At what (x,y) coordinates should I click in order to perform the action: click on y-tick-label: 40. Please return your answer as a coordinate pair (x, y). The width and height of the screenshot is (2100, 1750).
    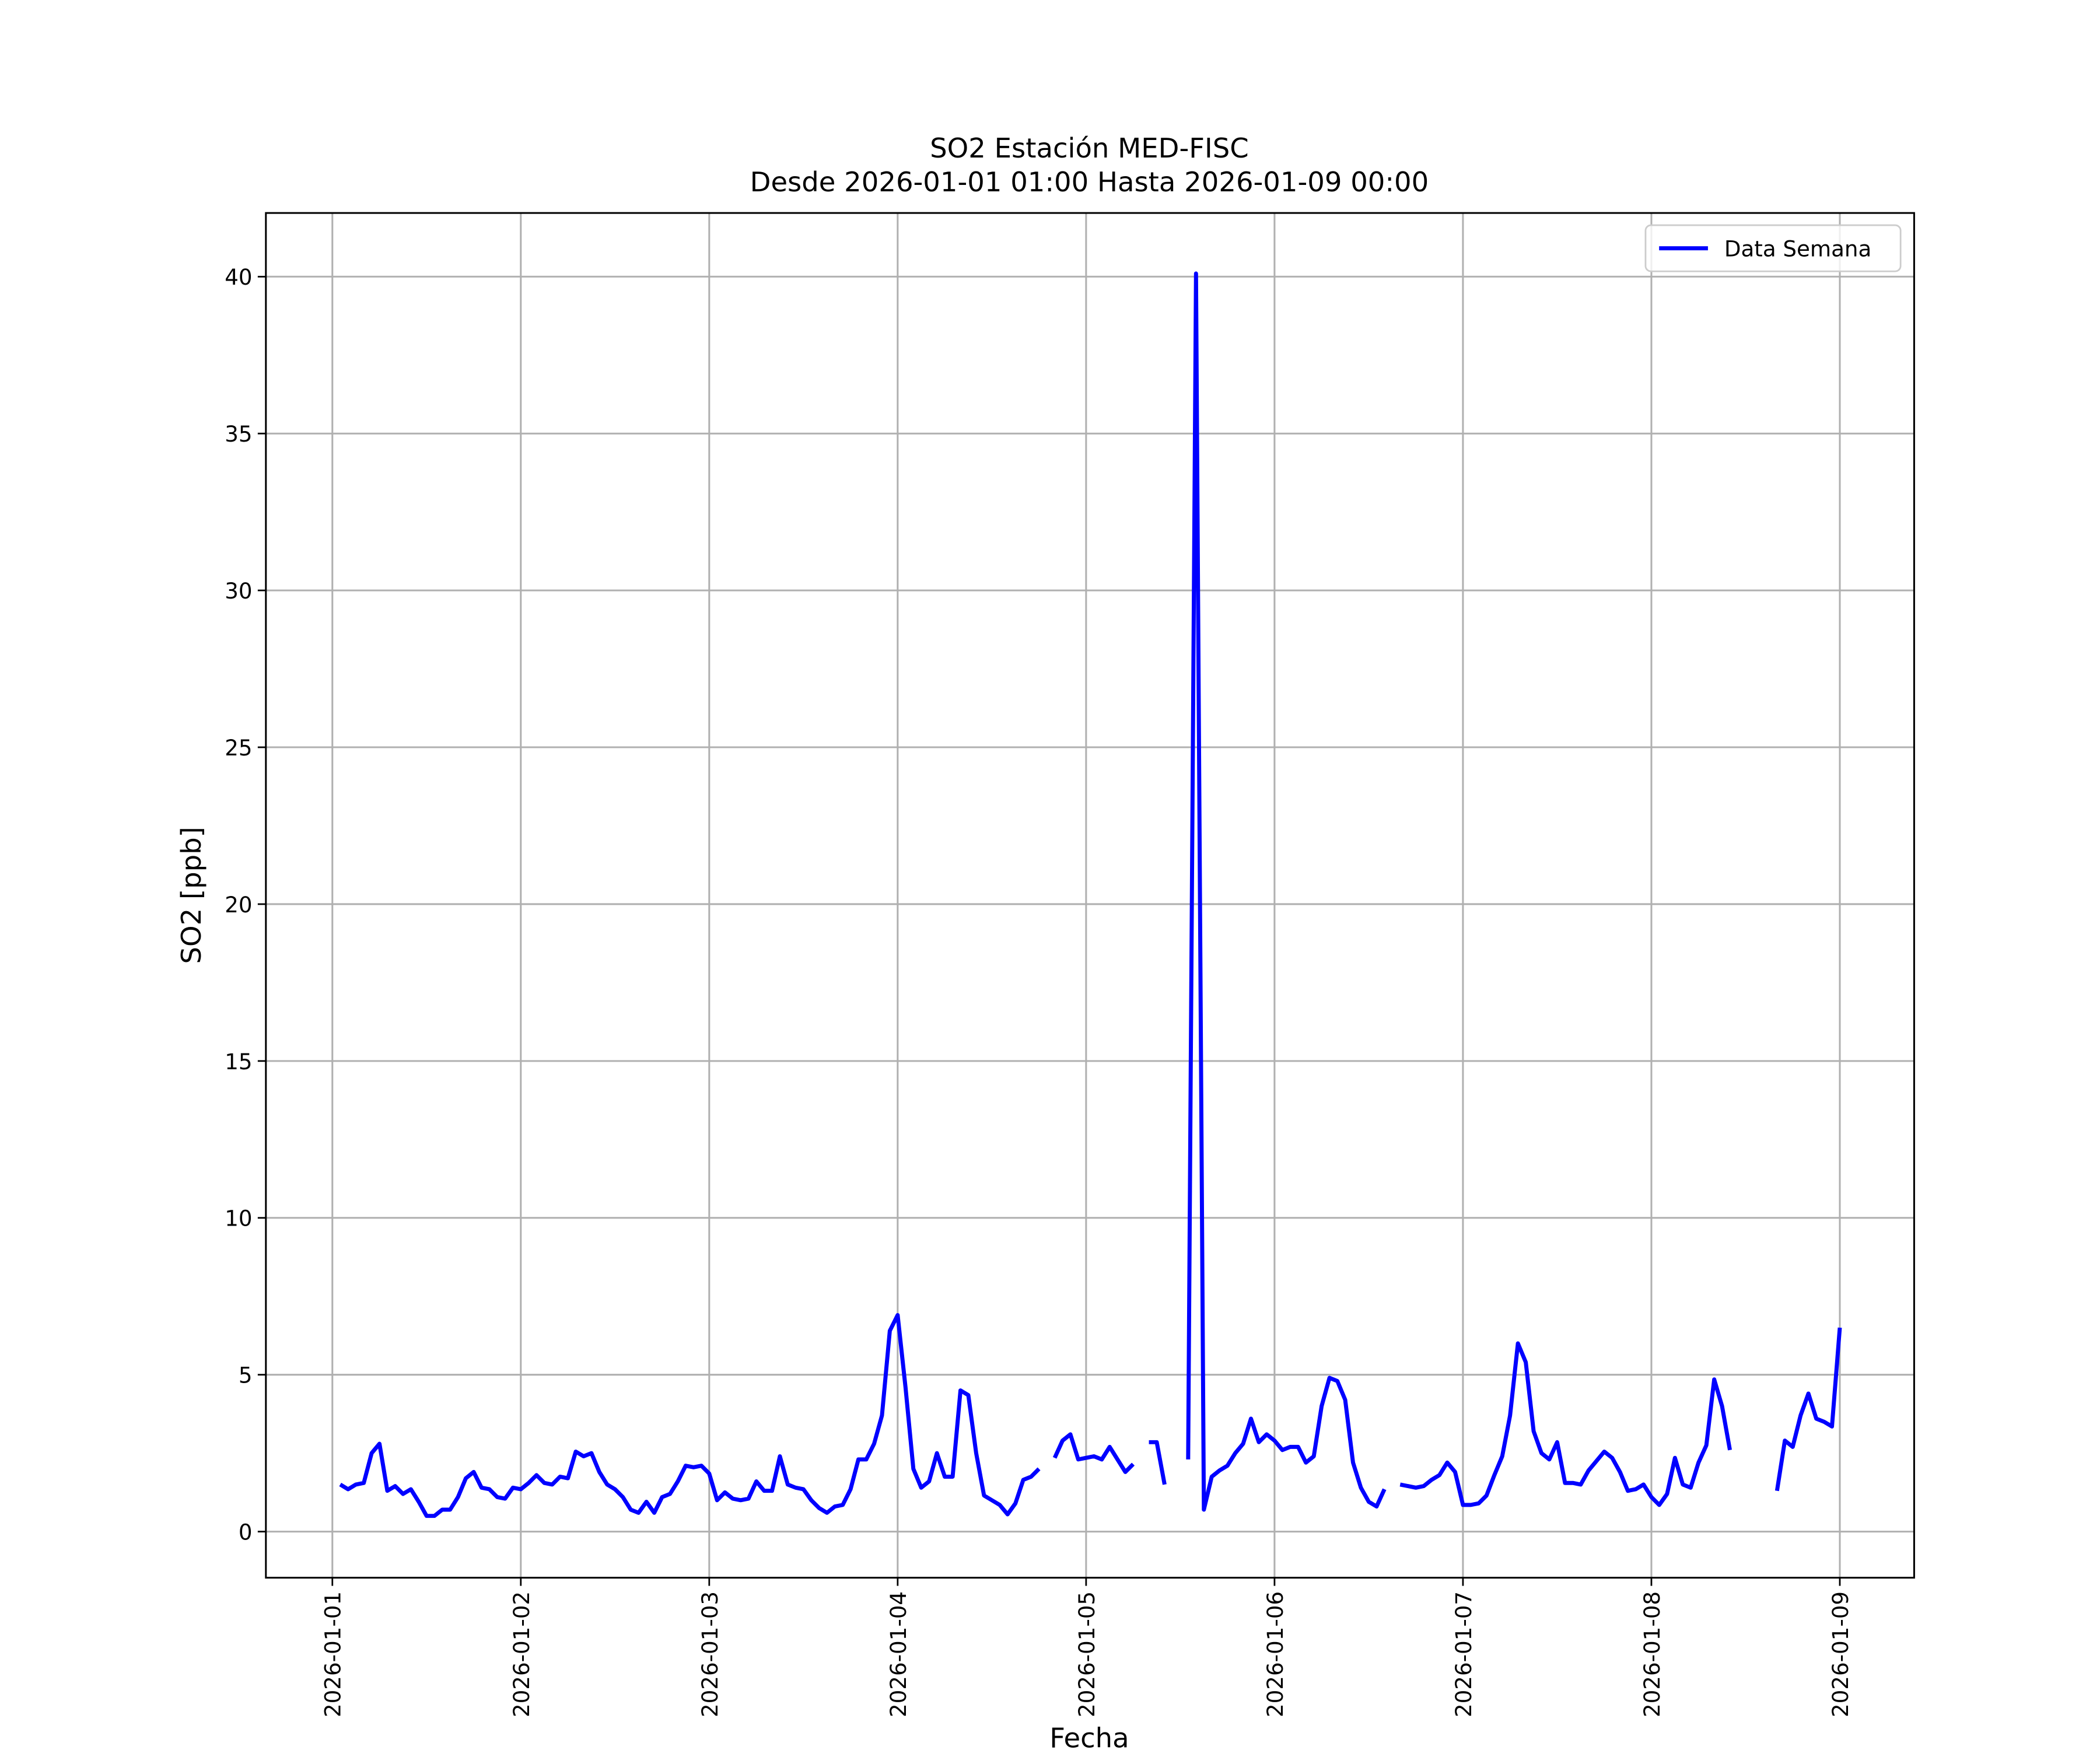
    Looking at the image, I should click on (238, 277).